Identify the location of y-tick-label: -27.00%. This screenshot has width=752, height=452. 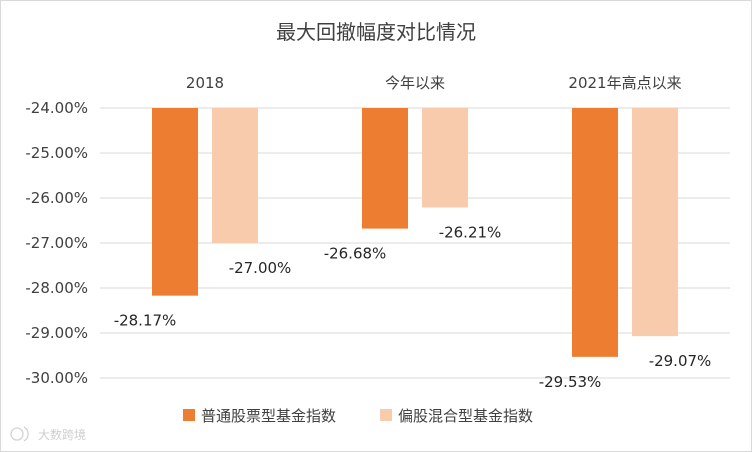
(56, 243).